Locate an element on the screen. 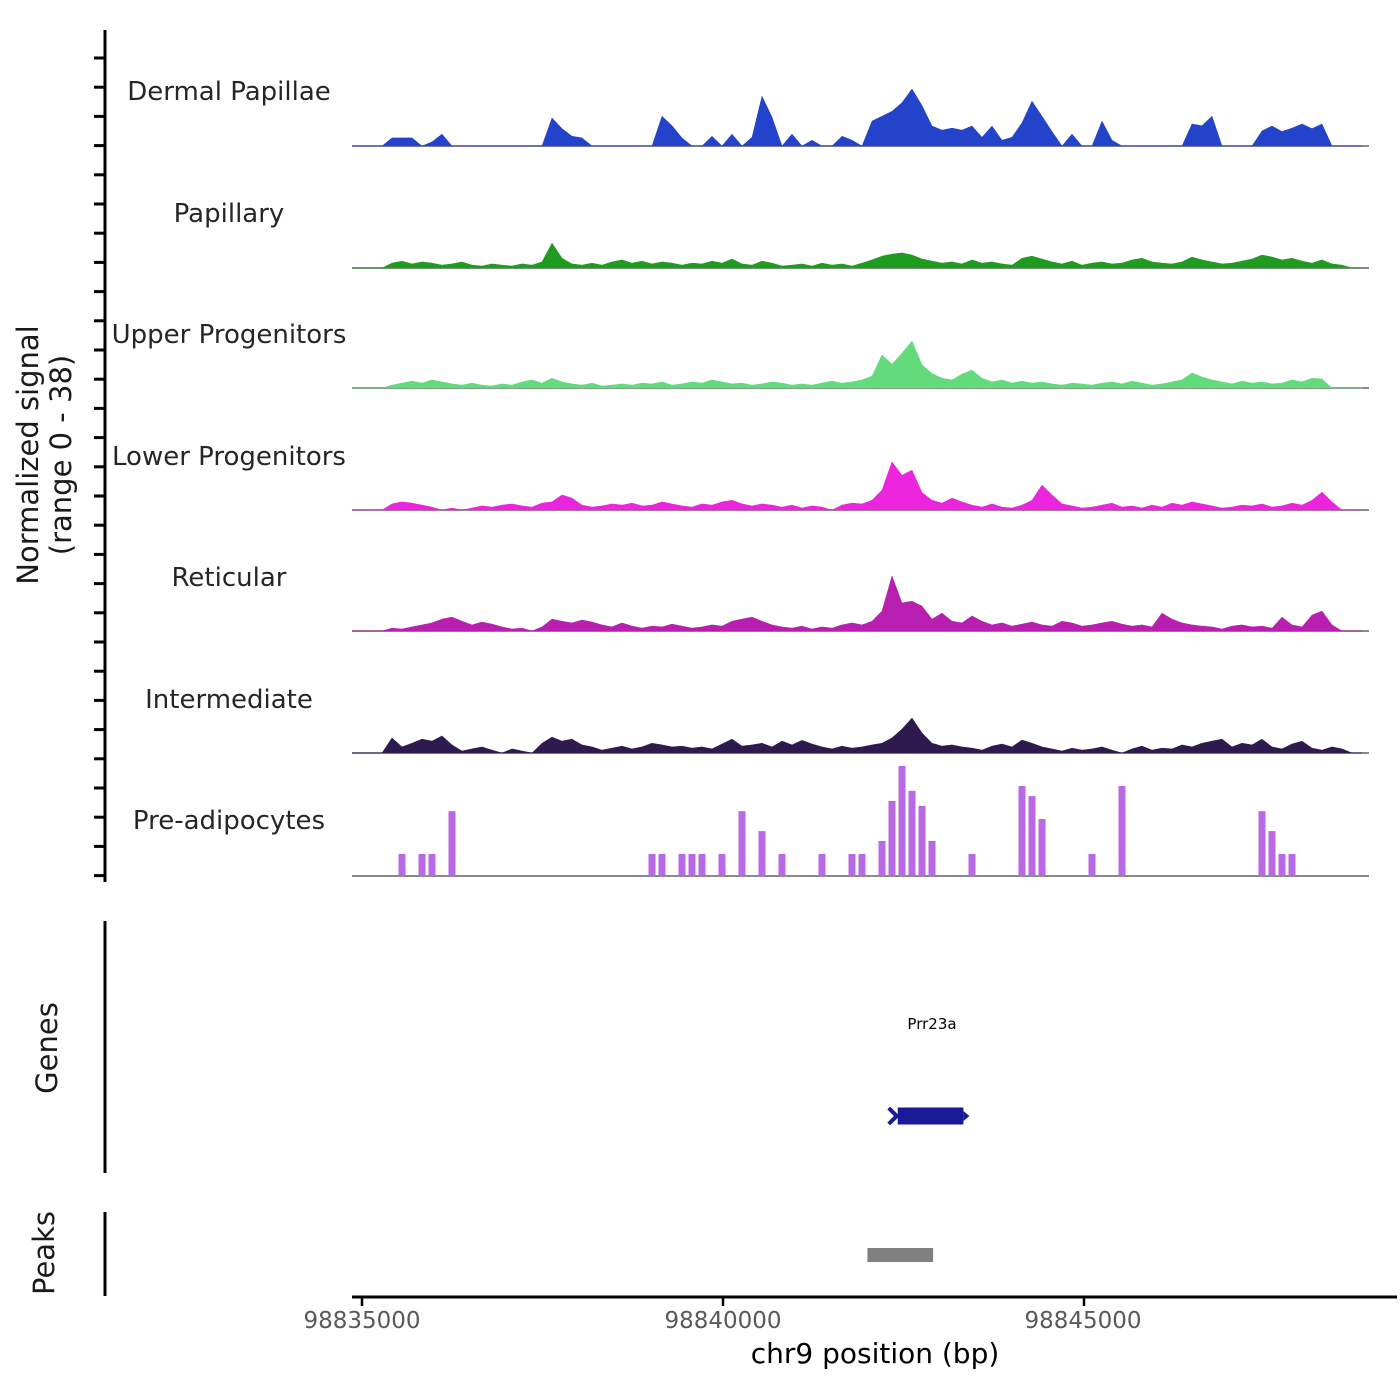 The width and height of the screenshot is (1400, 1400). signal-area-dermal-papillae is located at coordinates (857, 117).